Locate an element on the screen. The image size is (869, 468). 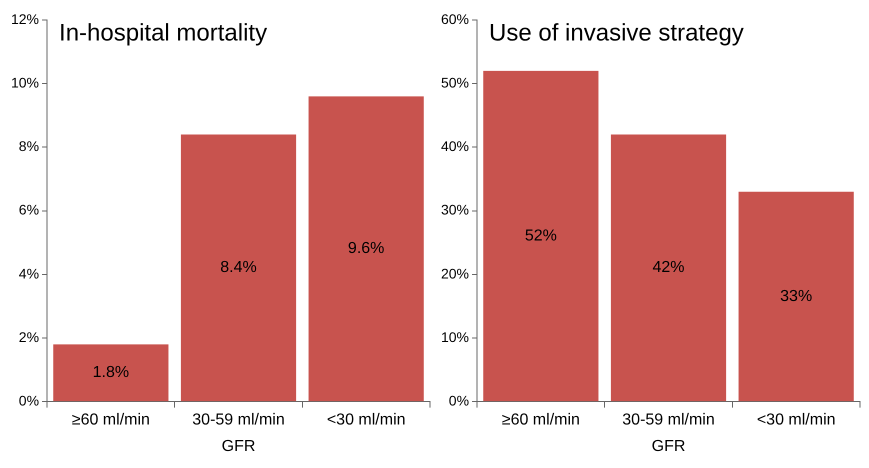
data-label: 1.8% is located at coordinates (111, 373).